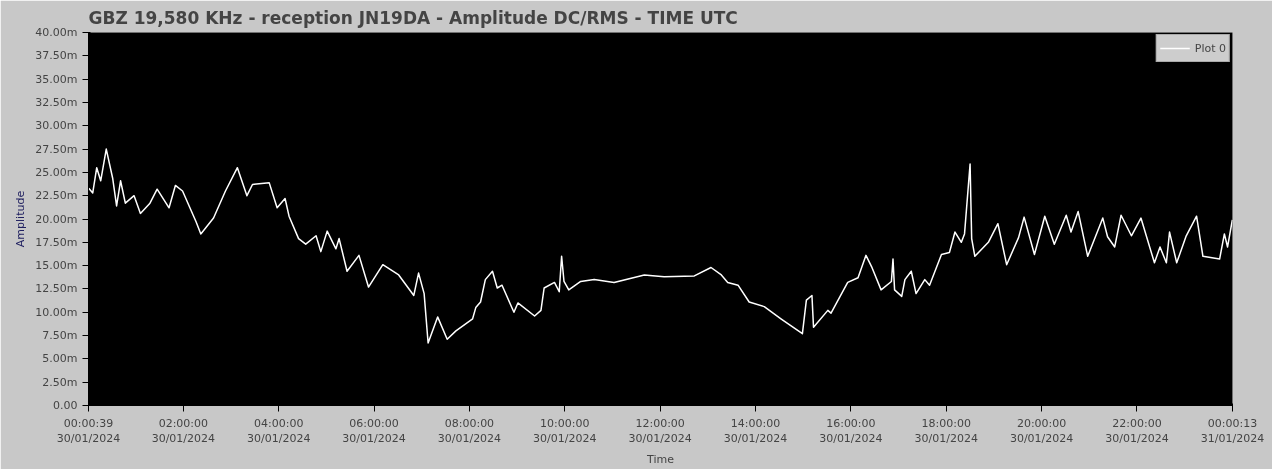 Image resolution: width=1272 pixels, height=469 pixels. I want to click on y-tick-label: 25.00m, so click(56, 172).